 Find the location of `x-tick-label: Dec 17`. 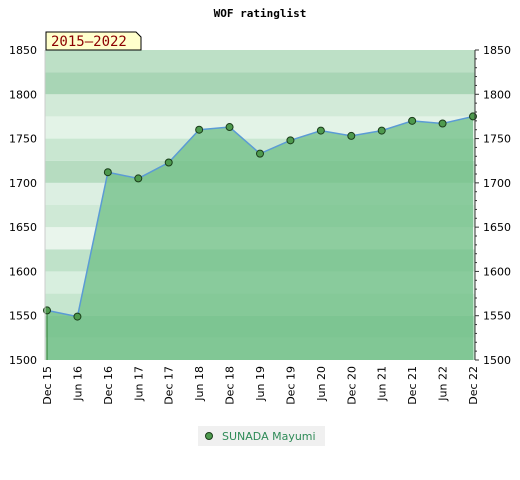

x-tick-label: Dec 17 is located at coordinates (169, 385).